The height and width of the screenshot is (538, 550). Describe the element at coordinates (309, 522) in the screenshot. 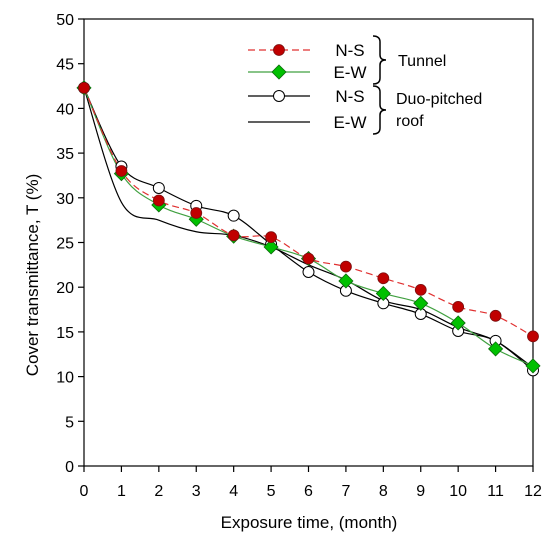

I see `x-axis-label: Exposure time, (month)` at that location.